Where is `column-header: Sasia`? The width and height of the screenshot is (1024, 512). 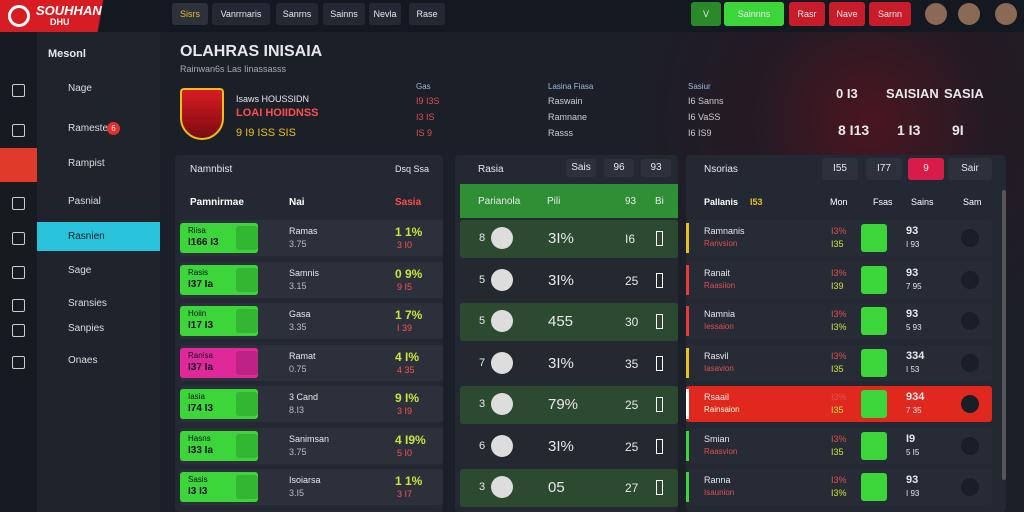
column-header: Sasia is located at coordinates (408, 202).